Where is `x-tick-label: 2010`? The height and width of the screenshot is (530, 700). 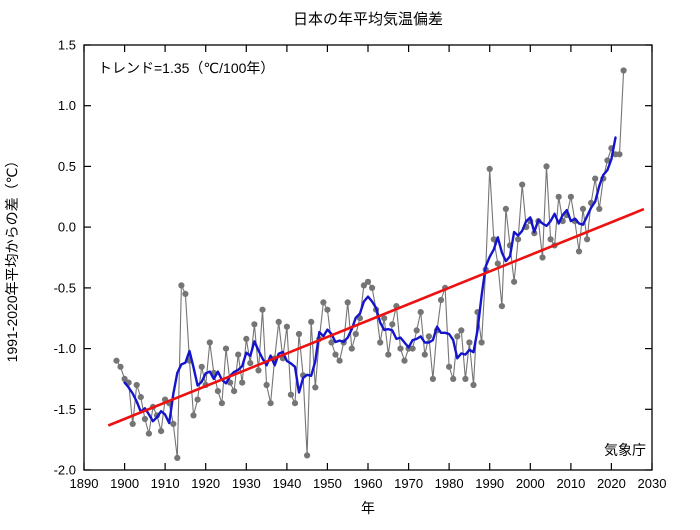 x-tick-label: 2010 is located at coordinates (570, 483).